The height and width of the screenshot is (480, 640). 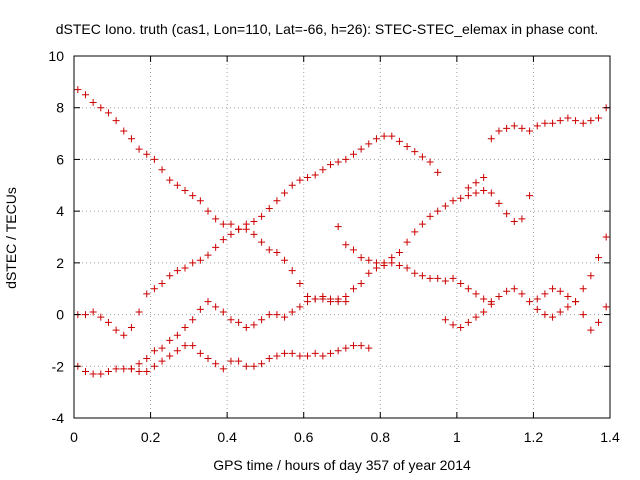 I want to click on y-tick-label: -2, so click(x=58, y=366).